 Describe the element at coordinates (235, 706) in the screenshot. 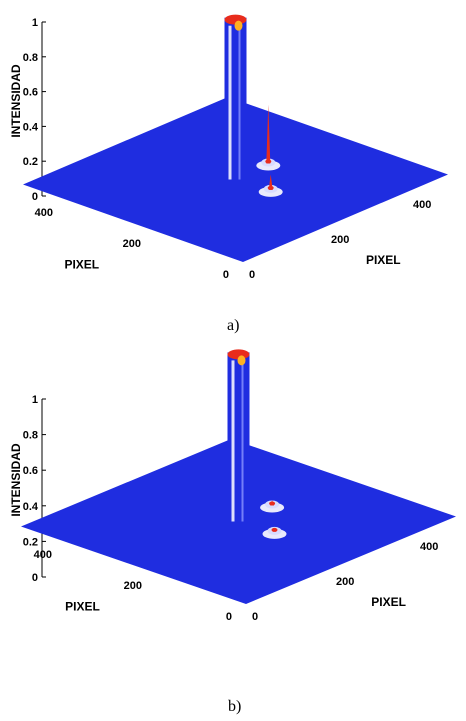

I see `panel-label-b: b)` at that location.